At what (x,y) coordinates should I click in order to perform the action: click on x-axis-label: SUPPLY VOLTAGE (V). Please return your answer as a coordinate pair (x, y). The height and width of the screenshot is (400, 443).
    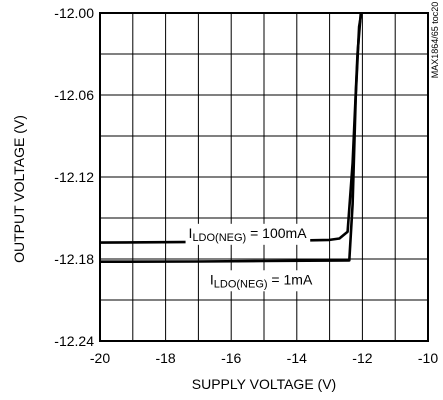
    Looking at the image, I should click on (264, 384).